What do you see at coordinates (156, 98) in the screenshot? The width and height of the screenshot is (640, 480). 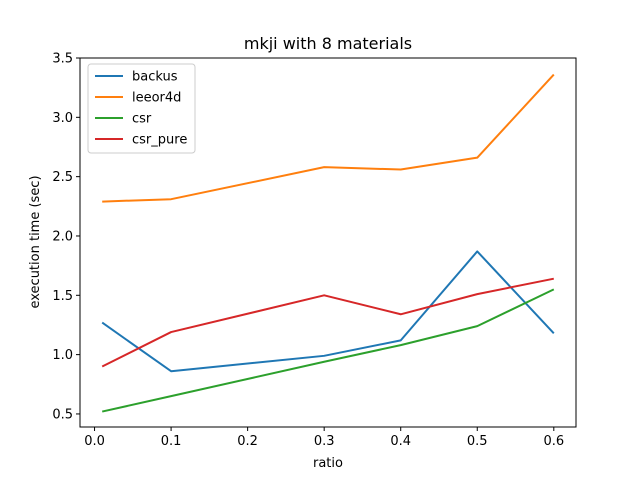 I see `legend-label-leeor4d: leeor4d` at bounding box center [156, 98].